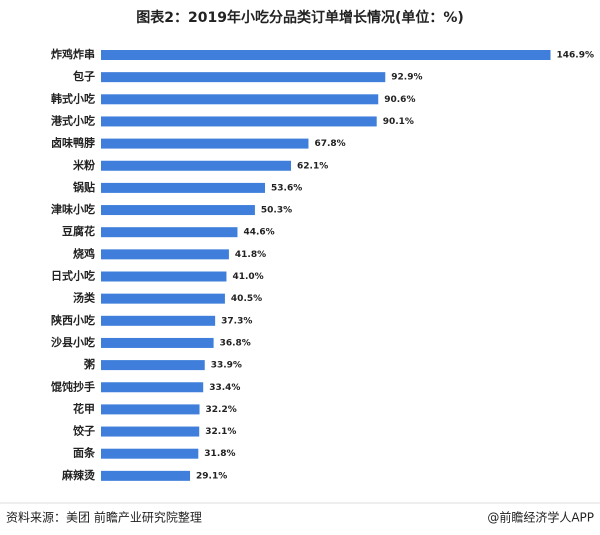 The width and height of the screenshot is (600, 535). Describe the element at coordinates (300, 17) in the screenshot. I see `chart-title: 图表2：2019年小吃分品类订单增长情况(单位：%)` at that location.